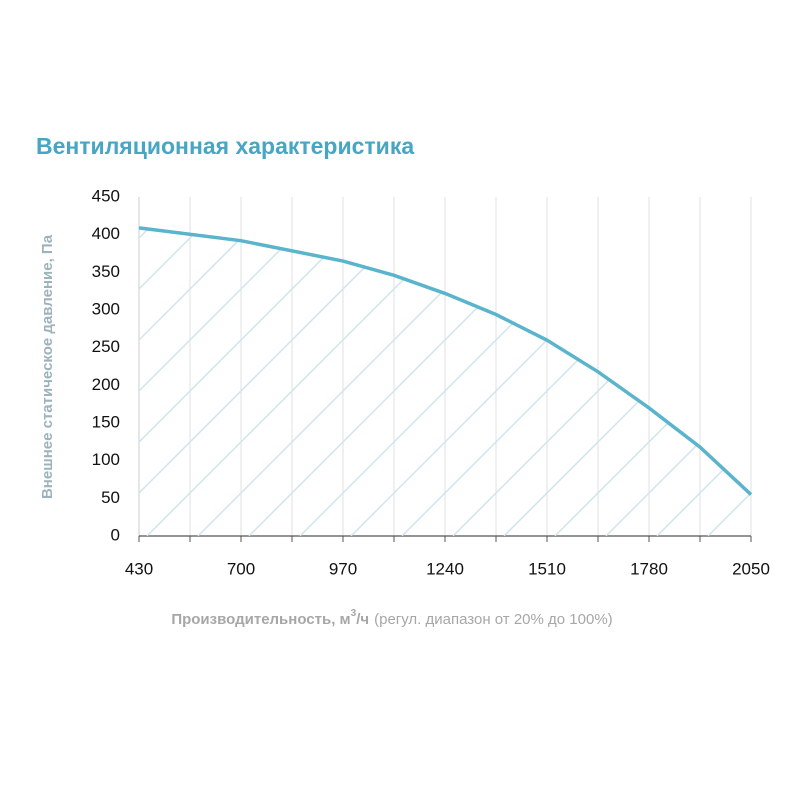 The width and height of the screenshot is (800, 805). Describe the element at coordinates (110, 497) in the screenshot. I see `y-tick-label: 50` at that location.